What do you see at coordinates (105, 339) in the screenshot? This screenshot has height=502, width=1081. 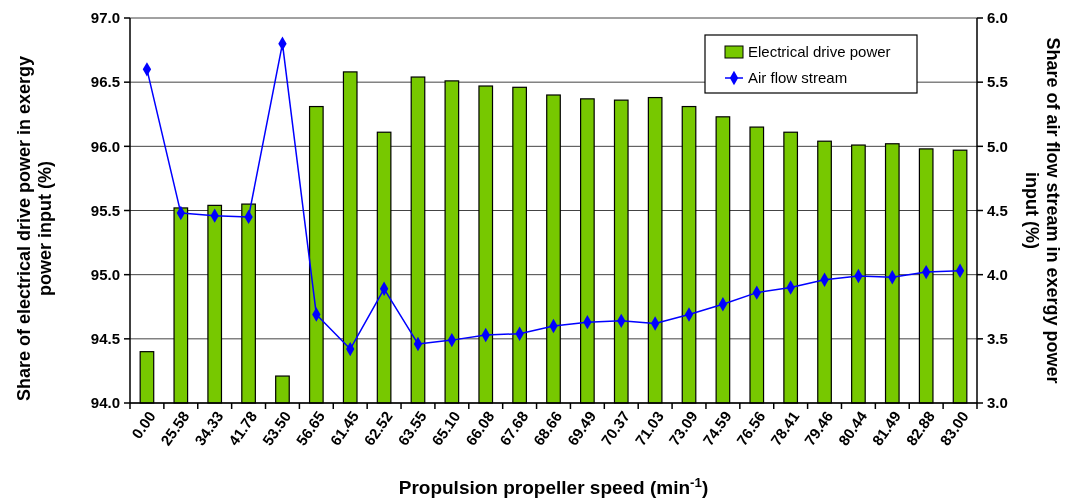 I see `y-tick-label: 94.5` at bounding box center [105, 339].